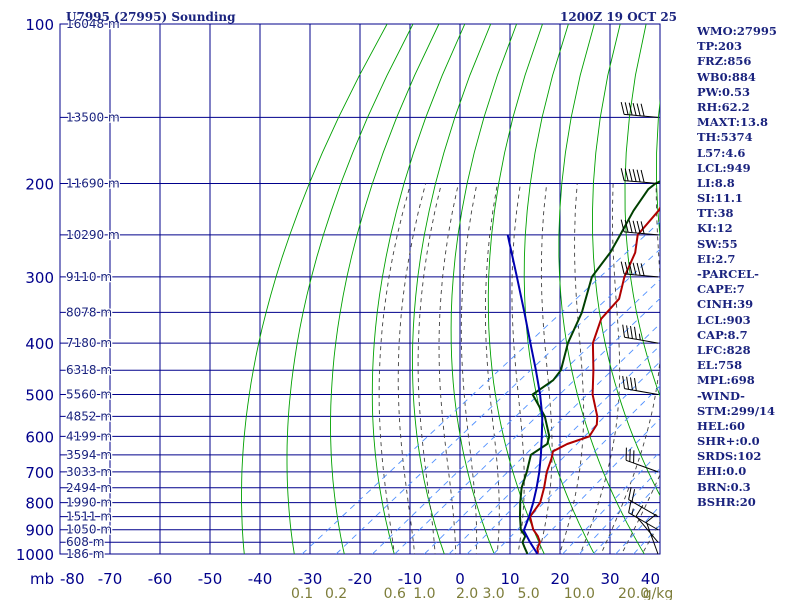 This screenshot has height=600, width=800. Describe the element at coordinates (717, 243) in the screenshot. I see `index-item: SW:55` at that location.